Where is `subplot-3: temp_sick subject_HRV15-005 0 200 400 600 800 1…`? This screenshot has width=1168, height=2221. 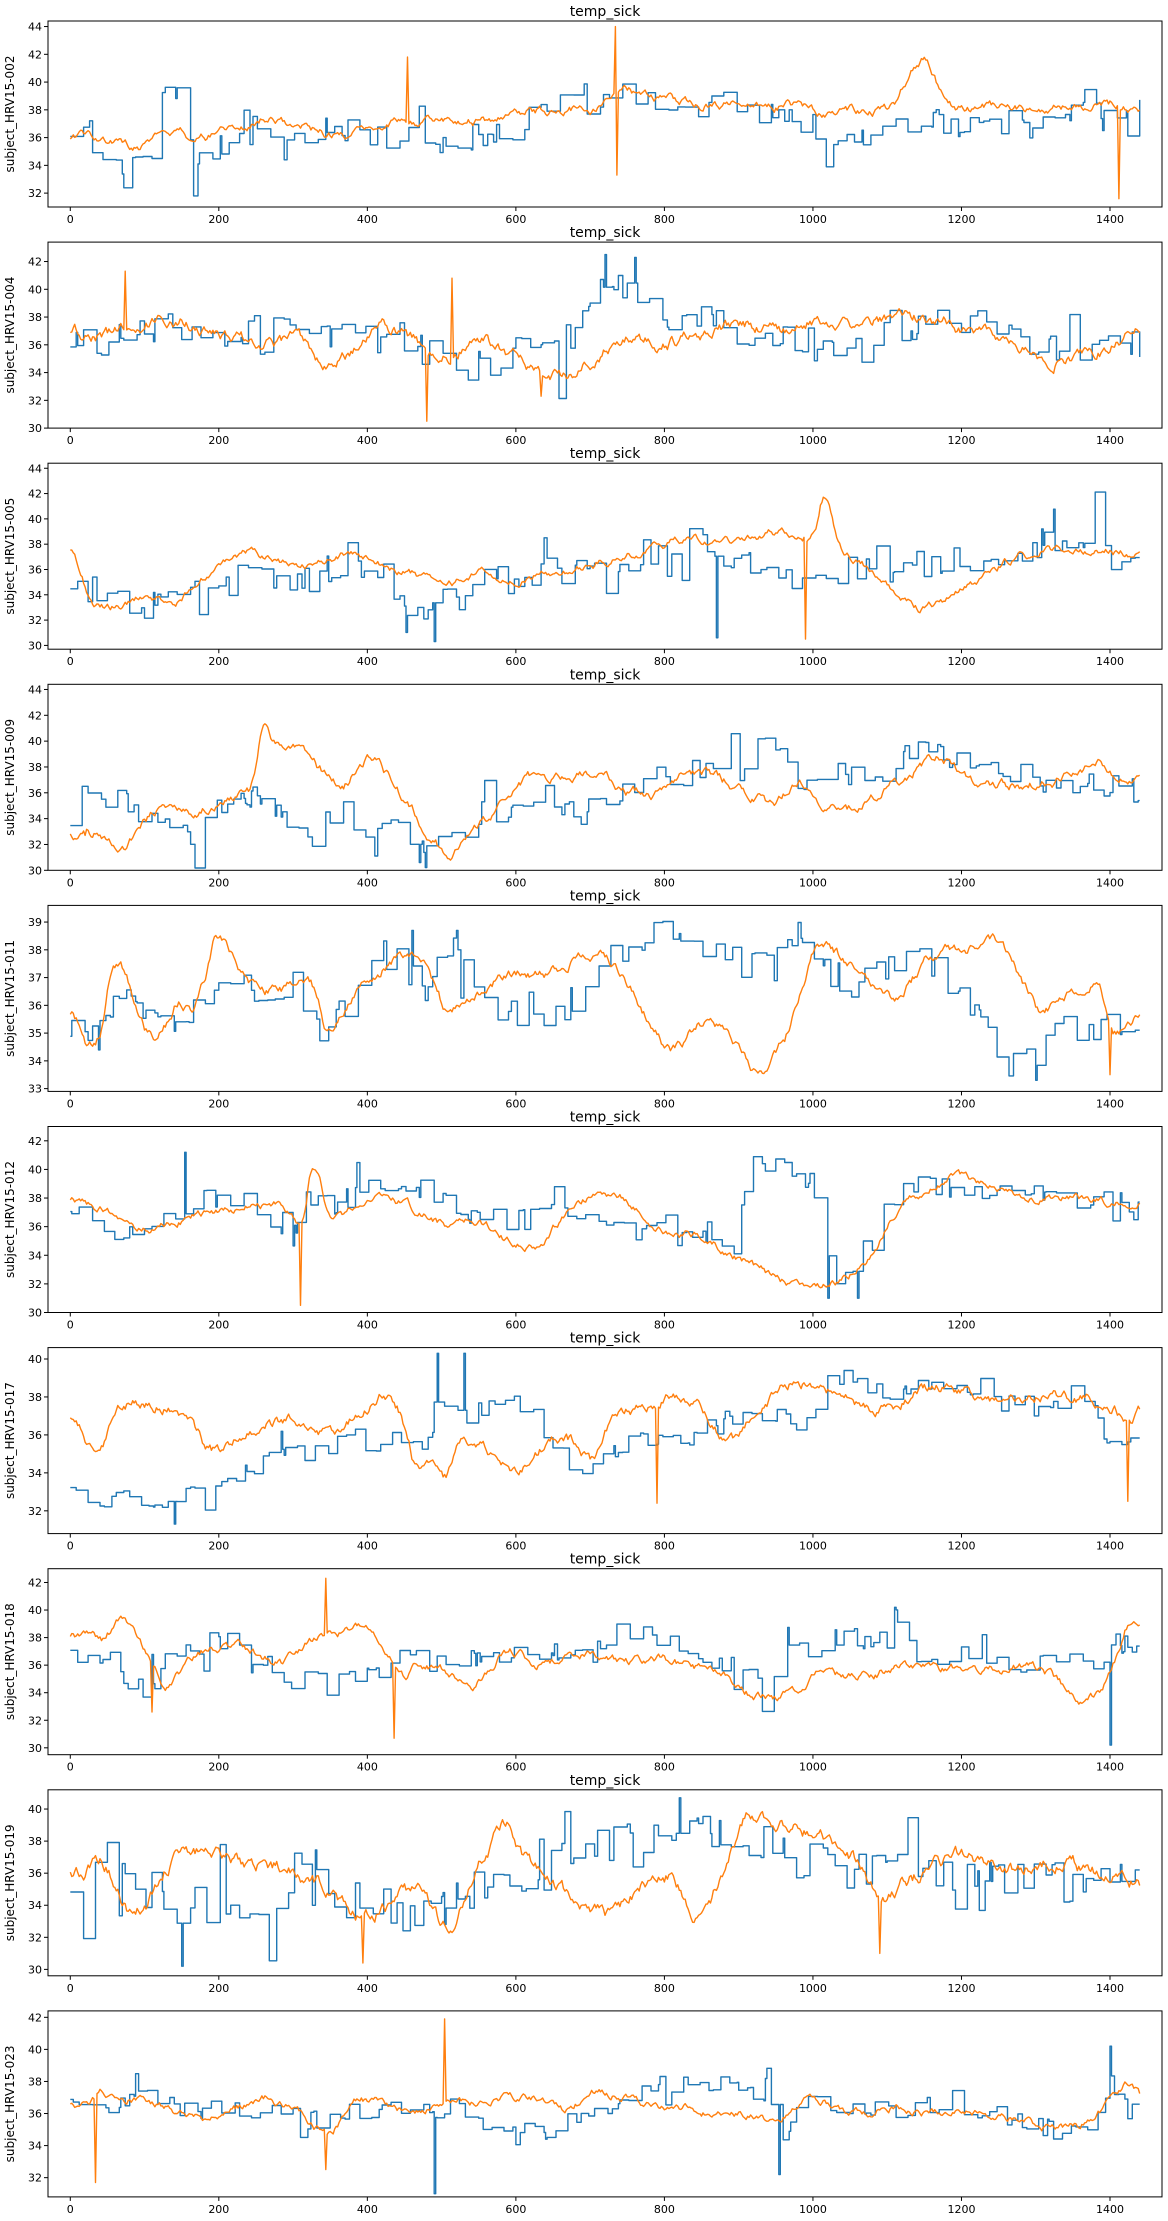 subplot-3: temp_sick subject_HRV15-005 0 200 400 600 800 1… is located at coordinates (583, 557).